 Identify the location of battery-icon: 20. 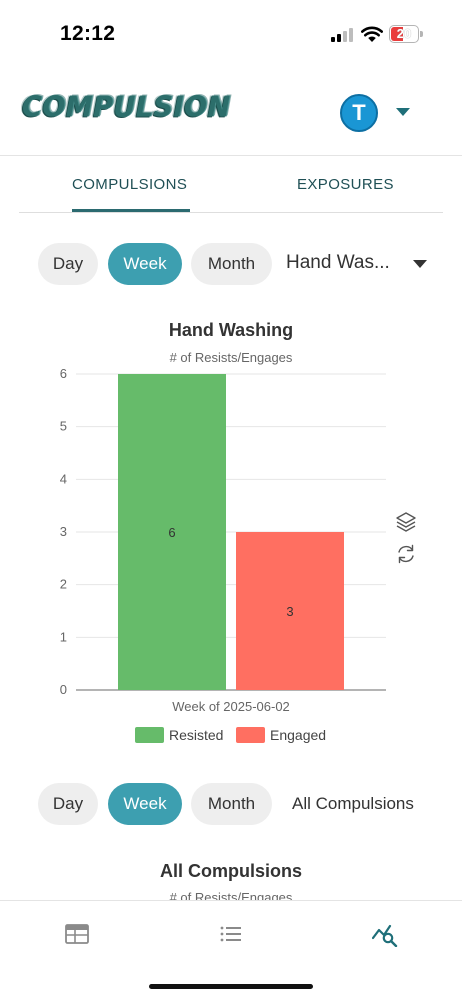
(406, 34).